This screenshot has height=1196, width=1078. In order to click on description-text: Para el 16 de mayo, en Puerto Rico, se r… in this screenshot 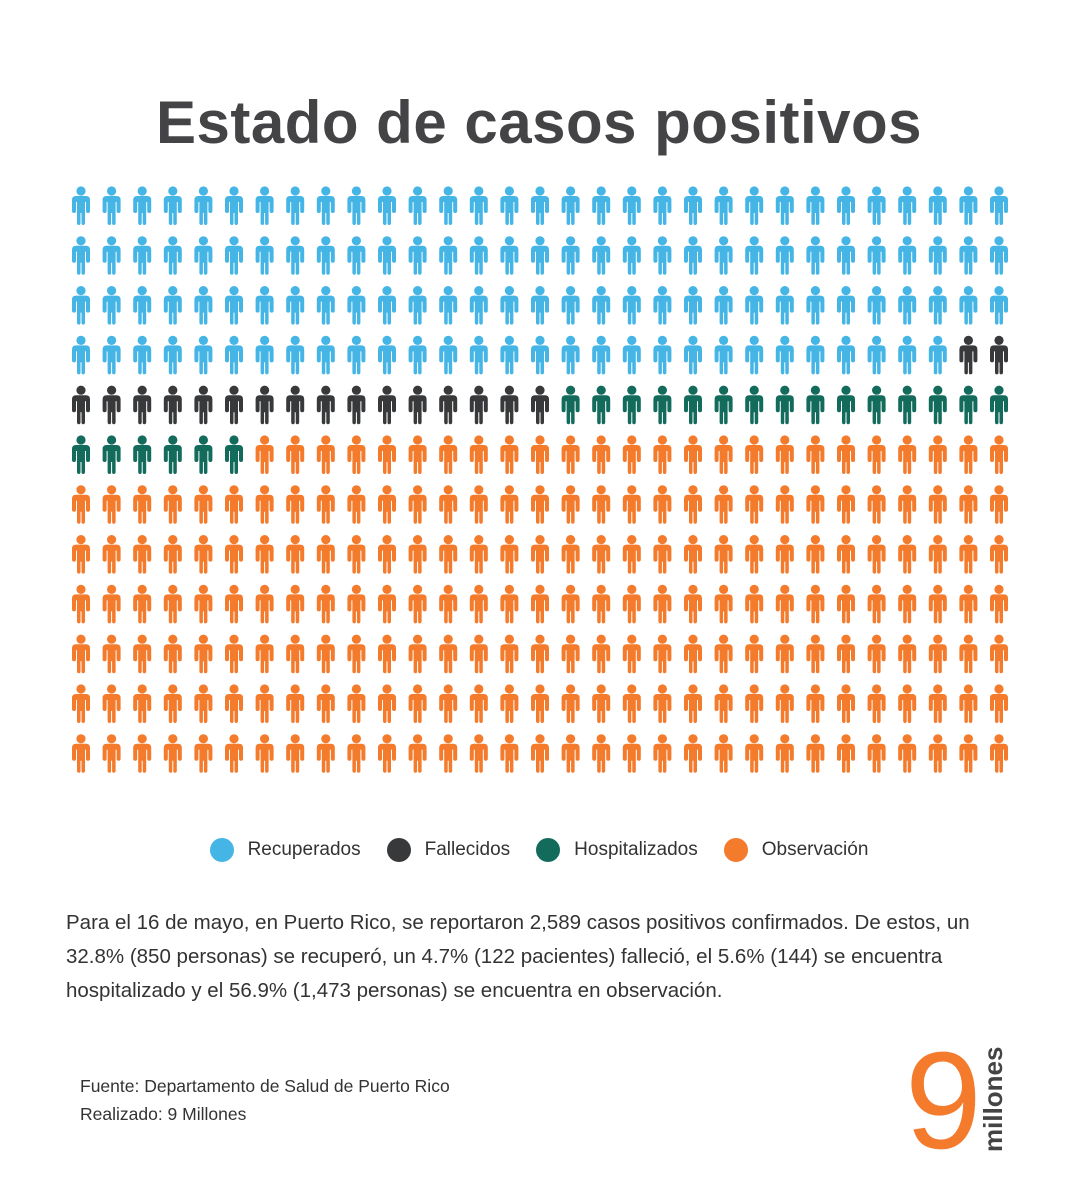, I will do `click(518, 956)`.